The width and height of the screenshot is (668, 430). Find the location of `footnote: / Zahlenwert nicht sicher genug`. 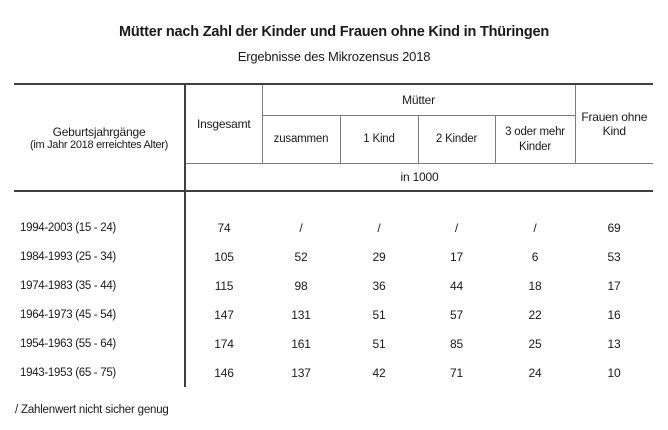

footnote: / Zahlenwert nicht sicher genug is located at coordinates (92, 410).